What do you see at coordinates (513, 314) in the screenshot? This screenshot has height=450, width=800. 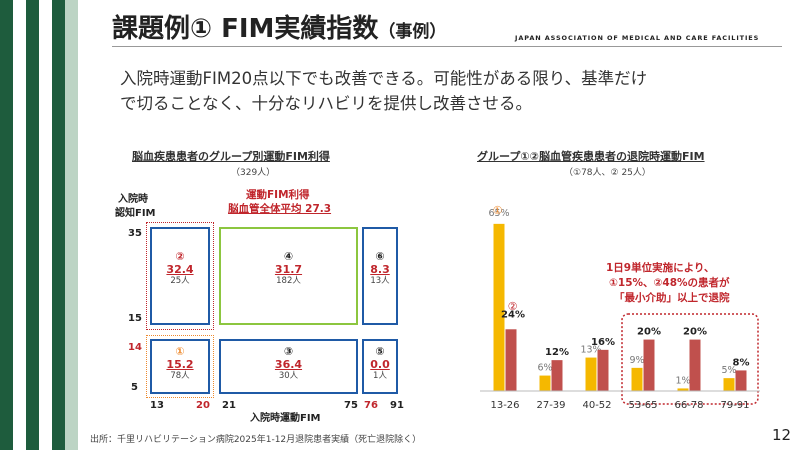 I see `bar-value-label: 24%` at bounding box center [513, 314].